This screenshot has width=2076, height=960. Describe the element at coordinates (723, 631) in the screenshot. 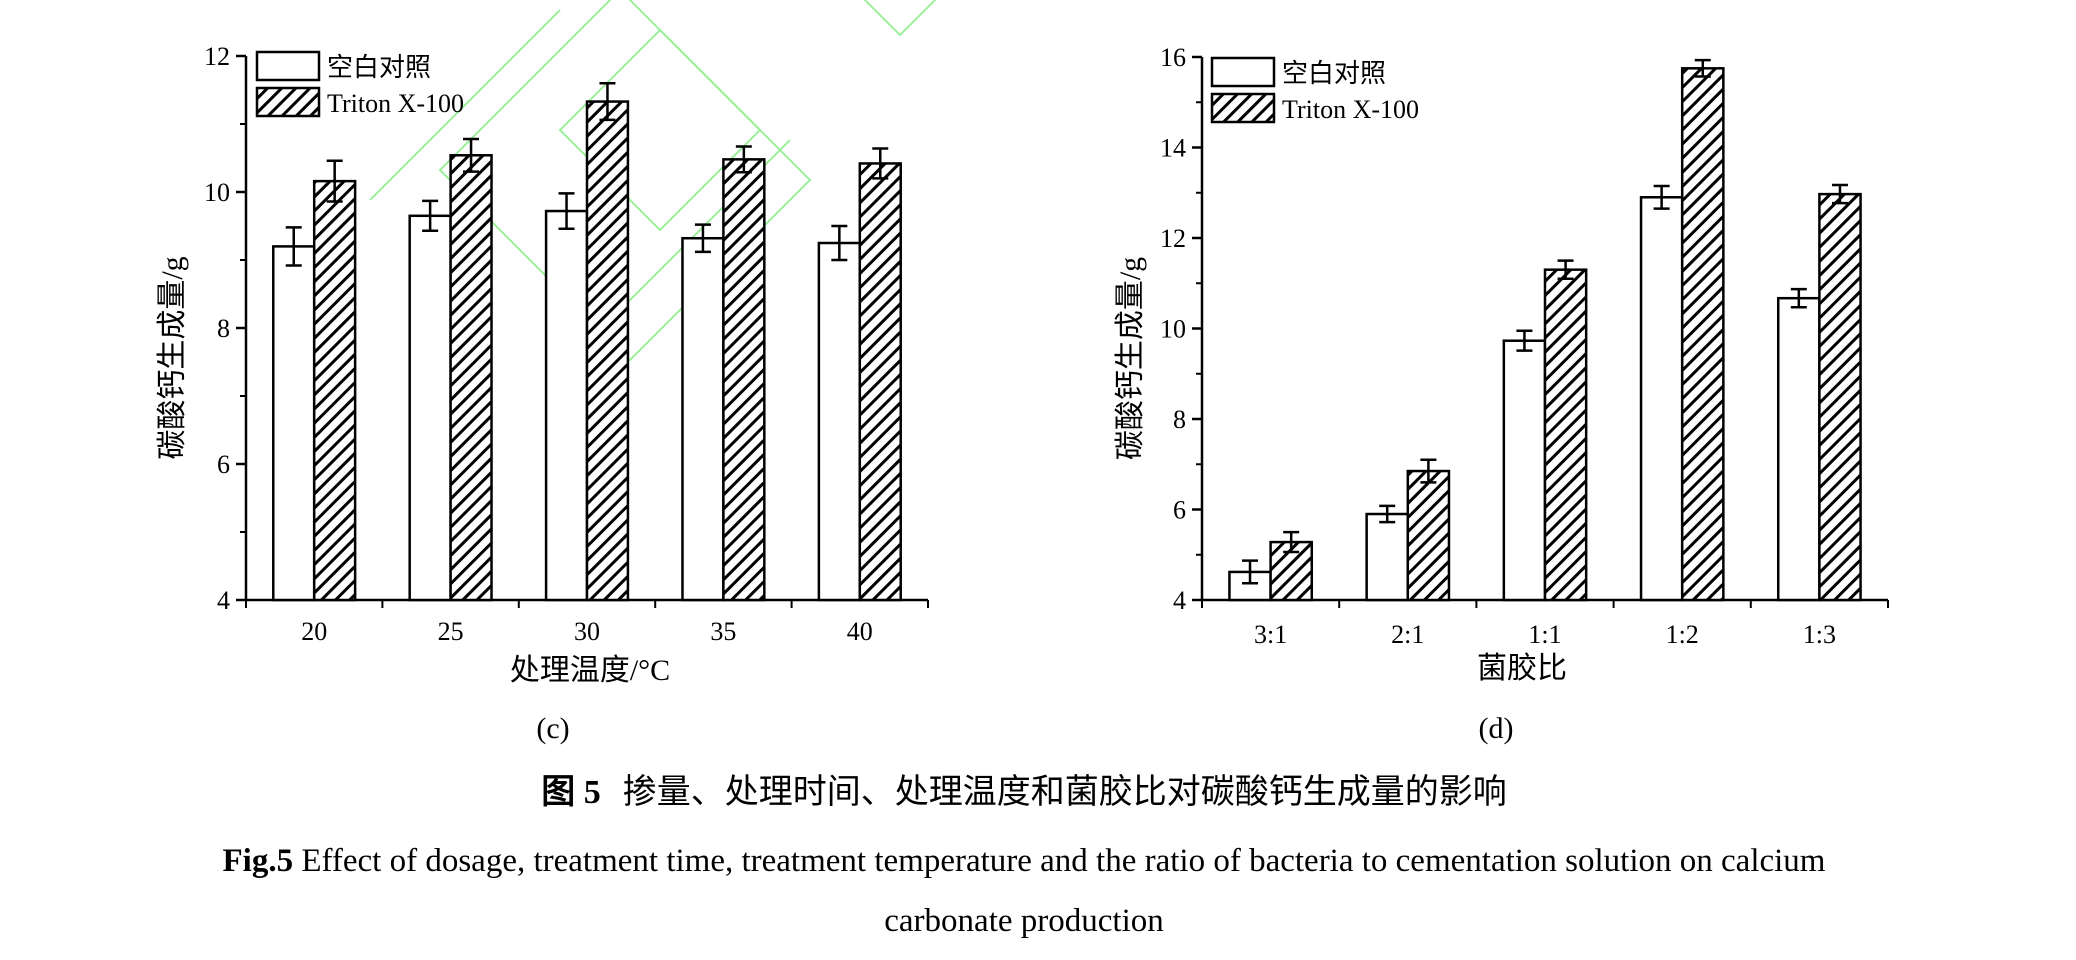

I see `x-tick-label-c: 35` at that location.